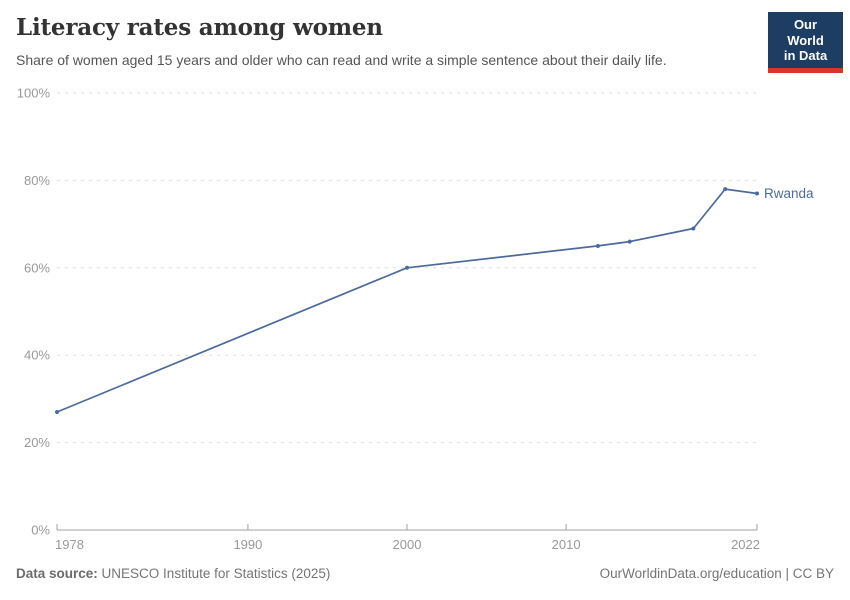 Image resolution: width=850 pixels, height=600 pixels. I want to click on y-tick-label: 0%, so click(40, 530).